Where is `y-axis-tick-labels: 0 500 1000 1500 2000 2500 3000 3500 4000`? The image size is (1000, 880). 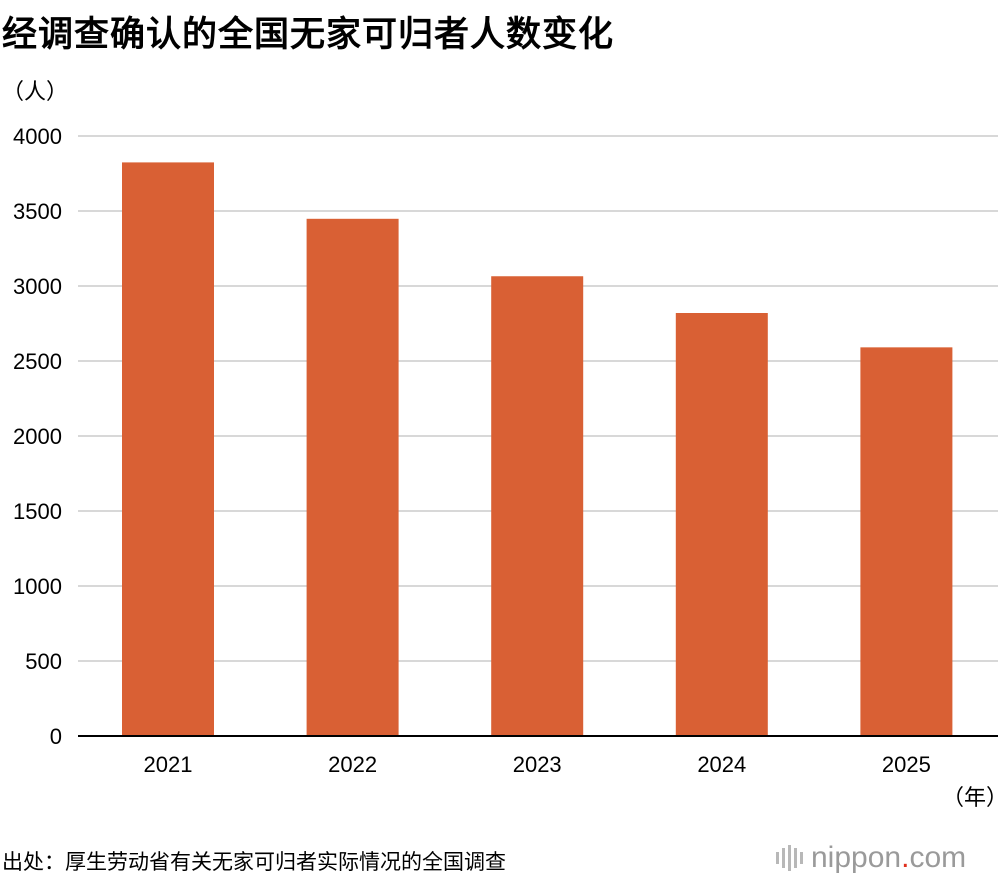 y-axis-tick-labels: 0 500 1000 1500 2000 2500 3000 3500 4000 is located at coordinates (37, 436).